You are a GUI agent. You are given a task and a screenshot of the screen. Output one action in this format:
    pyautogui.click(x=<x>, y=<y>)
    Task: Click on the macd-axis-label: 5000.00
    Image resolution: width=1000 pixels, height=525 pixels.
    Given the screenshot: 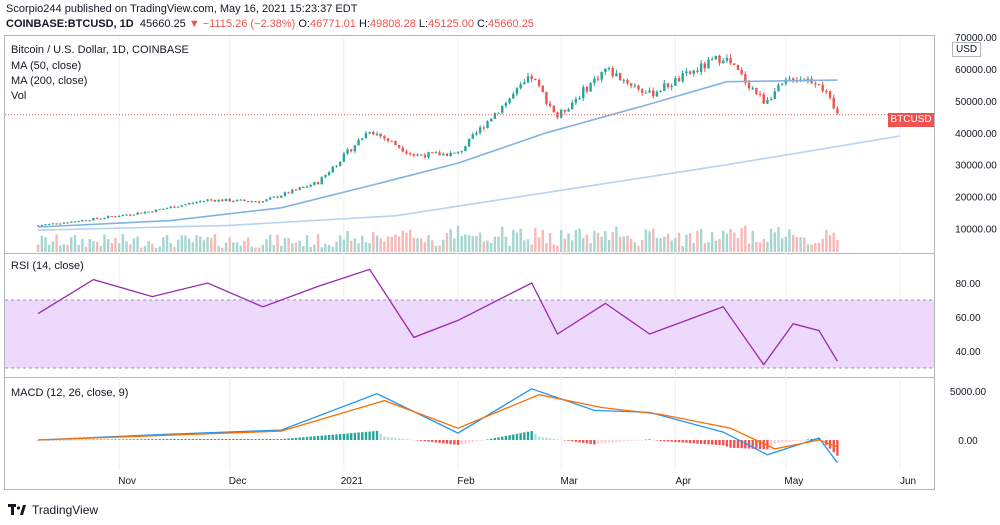 What is the action you would take?
    pyautogui.click(x=968, y=392)
    